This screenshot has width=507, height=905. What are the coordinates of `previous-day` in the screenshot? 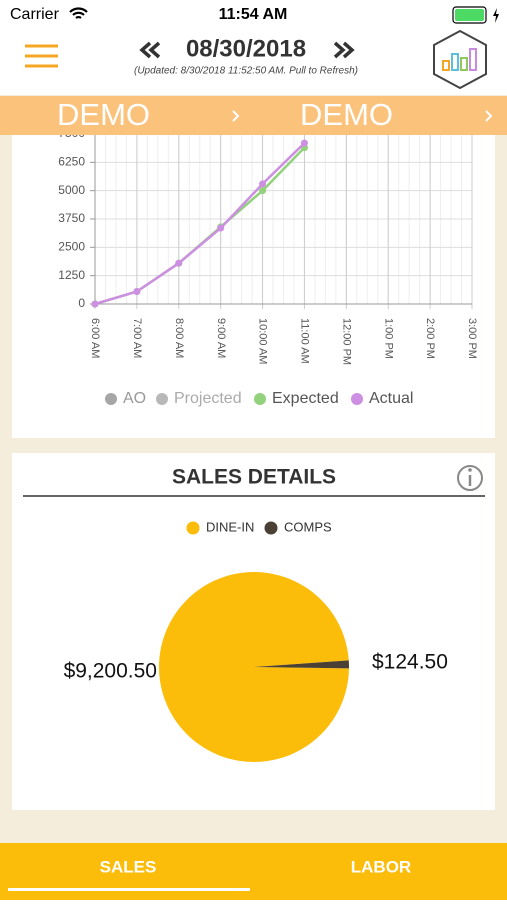 It's located at (150, 50).